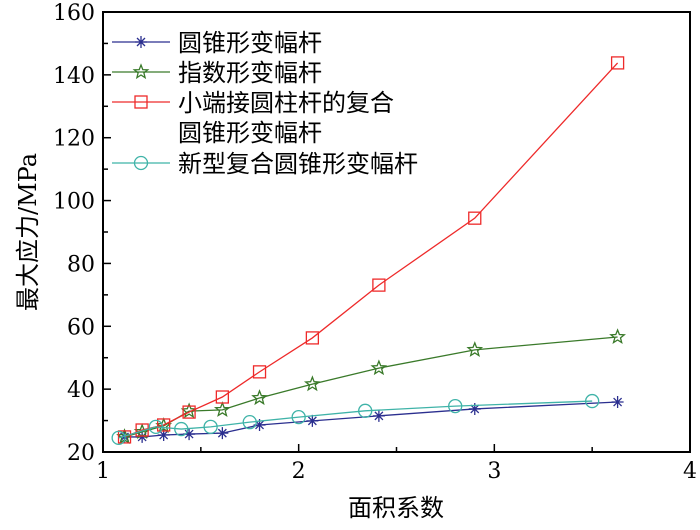  Describe the element at coordinates (299, 471) in the screenshot. I see `x-tick-label: 2` at that location.